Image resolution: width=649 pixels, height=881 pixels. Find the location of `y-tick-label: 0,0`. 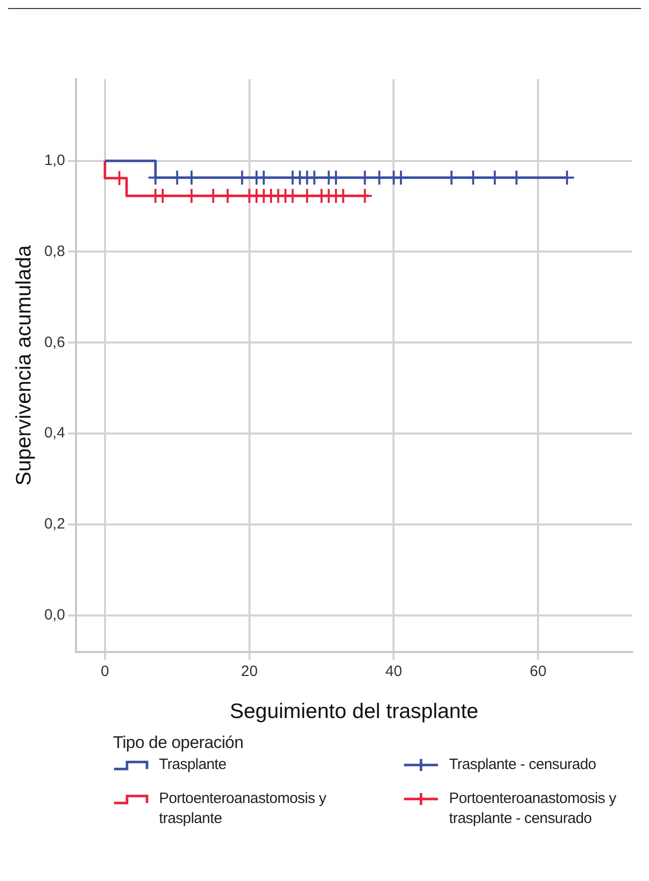

y-tick-label: 0,0 is located at coordinates (55, 615).